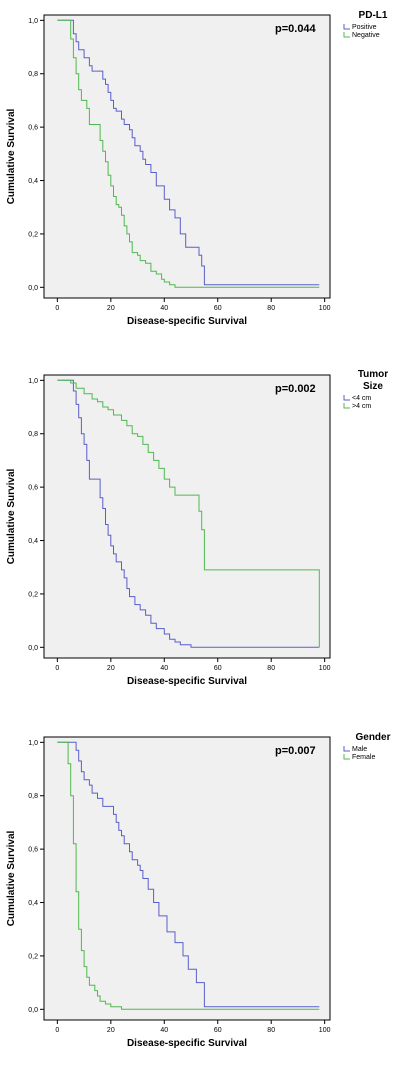  What do you see at coordinates (373, 15) in the screenshot?
I see `legend-title: PD-L1` at bounding box center [373, 15].